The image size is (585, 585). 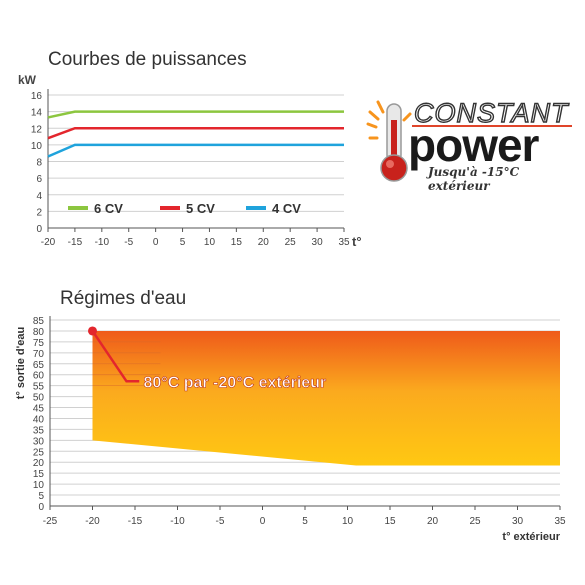 What do you see at coordinates (39, 430) in the screenshot?
I see `y-tick-label: 35` at bounding box center [39, 430].